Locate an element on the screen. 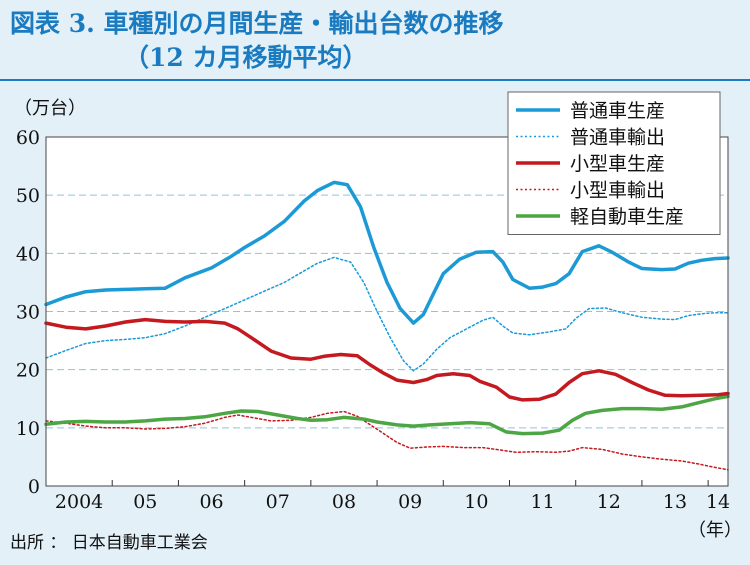  x-tick-label: 11 is located at coordinates (543, 502).